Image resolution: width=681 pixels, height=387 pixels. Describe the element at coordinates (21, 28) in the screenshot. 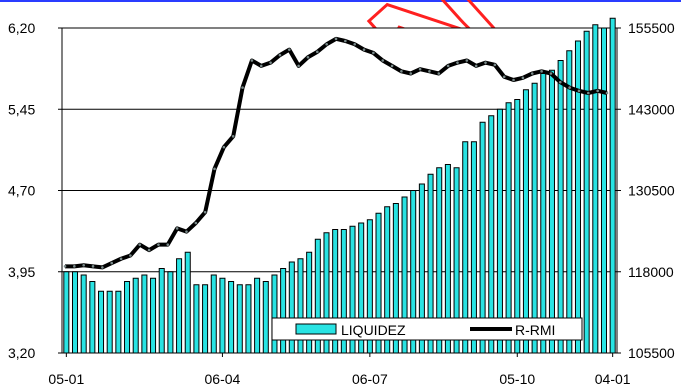

I see `left-tick-label: 6,20` at that location.